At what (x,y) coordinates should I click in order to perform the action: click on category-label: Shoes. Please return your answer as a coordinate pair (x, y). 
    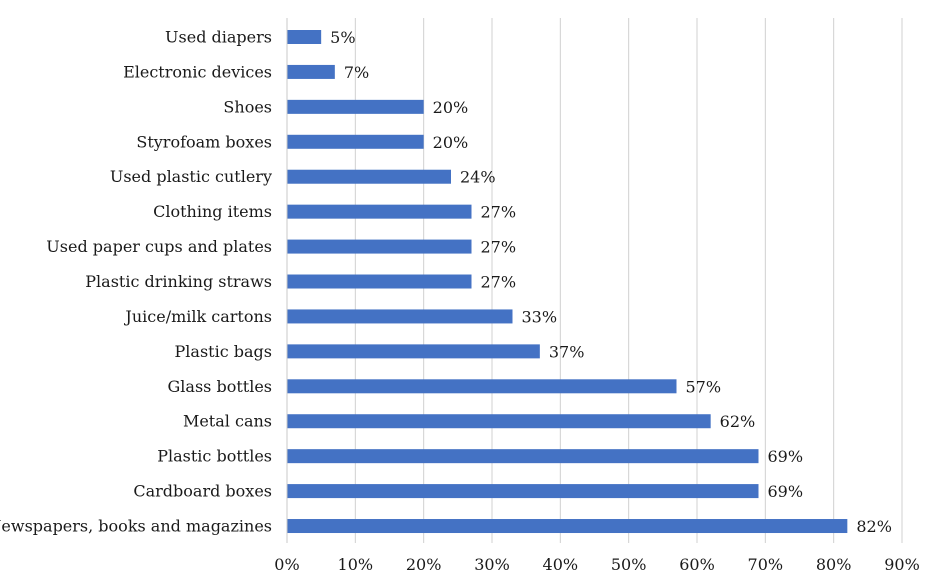
    Looking at the image, I should click on (247, 106).